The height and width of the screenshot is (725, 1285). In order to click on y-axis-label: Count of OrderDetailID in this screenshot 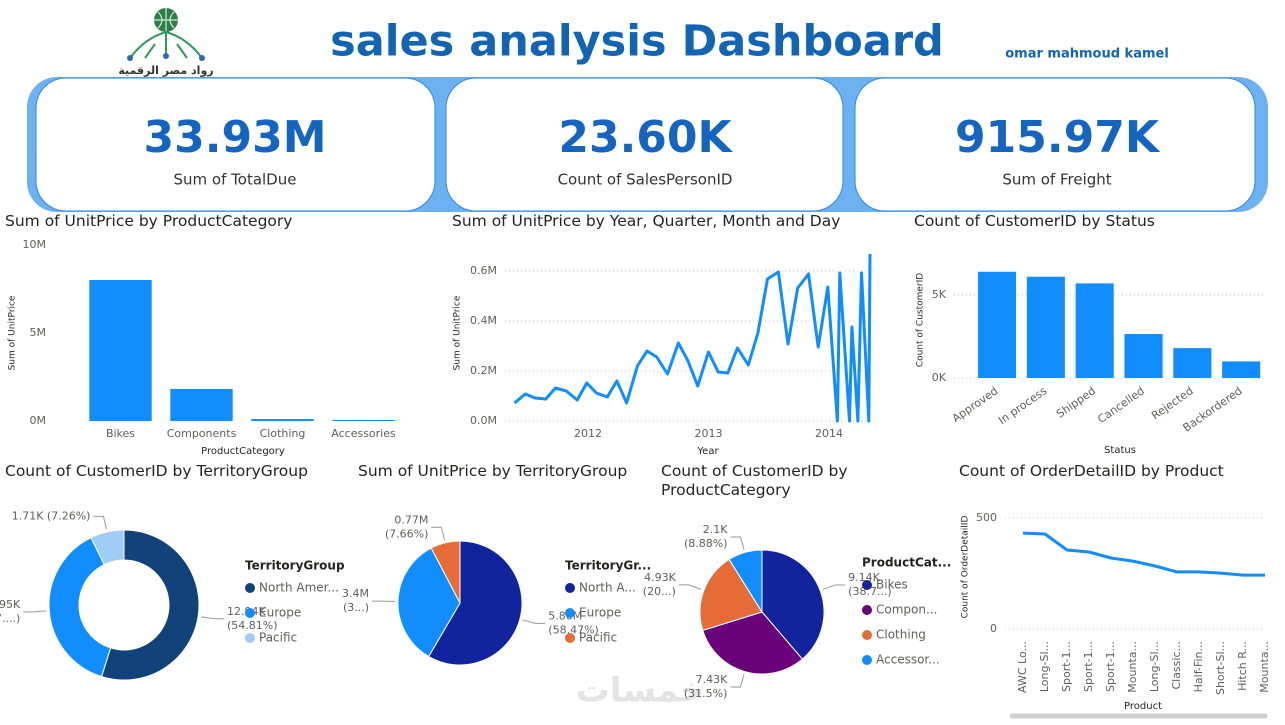, I will do `click(966, 567)`.